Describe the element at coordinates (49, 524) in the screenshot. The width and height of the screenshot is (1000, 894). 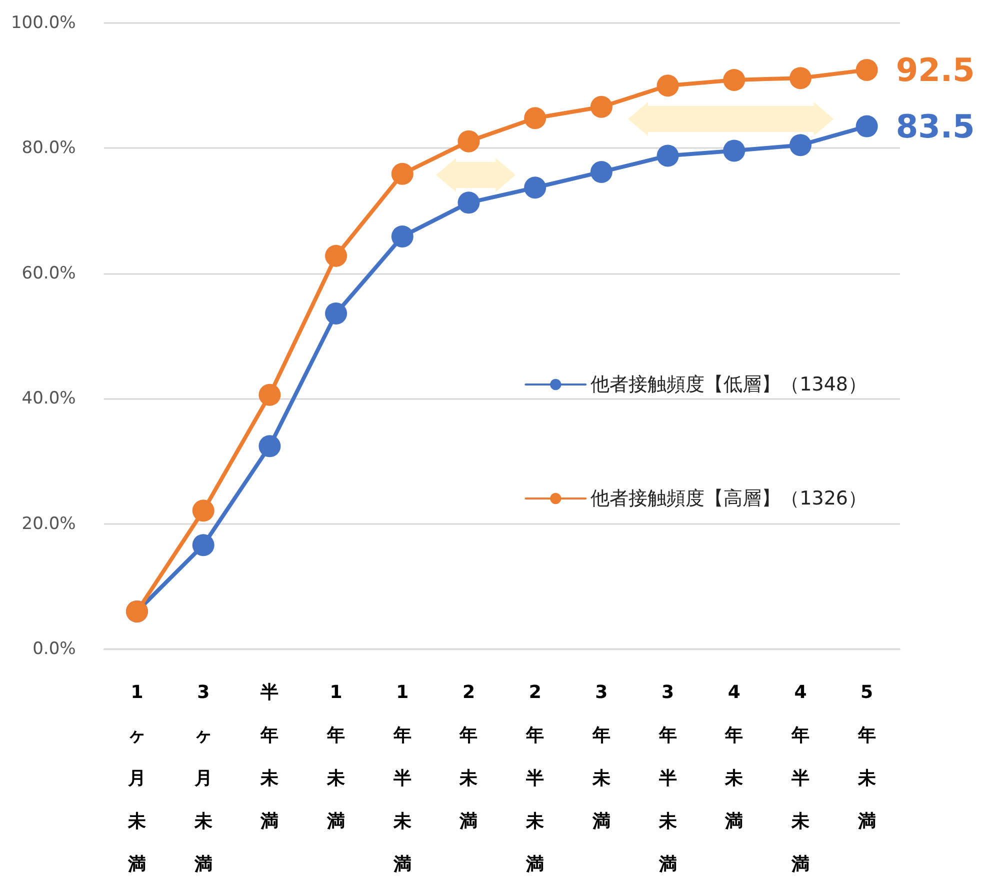
I see `y-tick-label: 20.0%` at that location.